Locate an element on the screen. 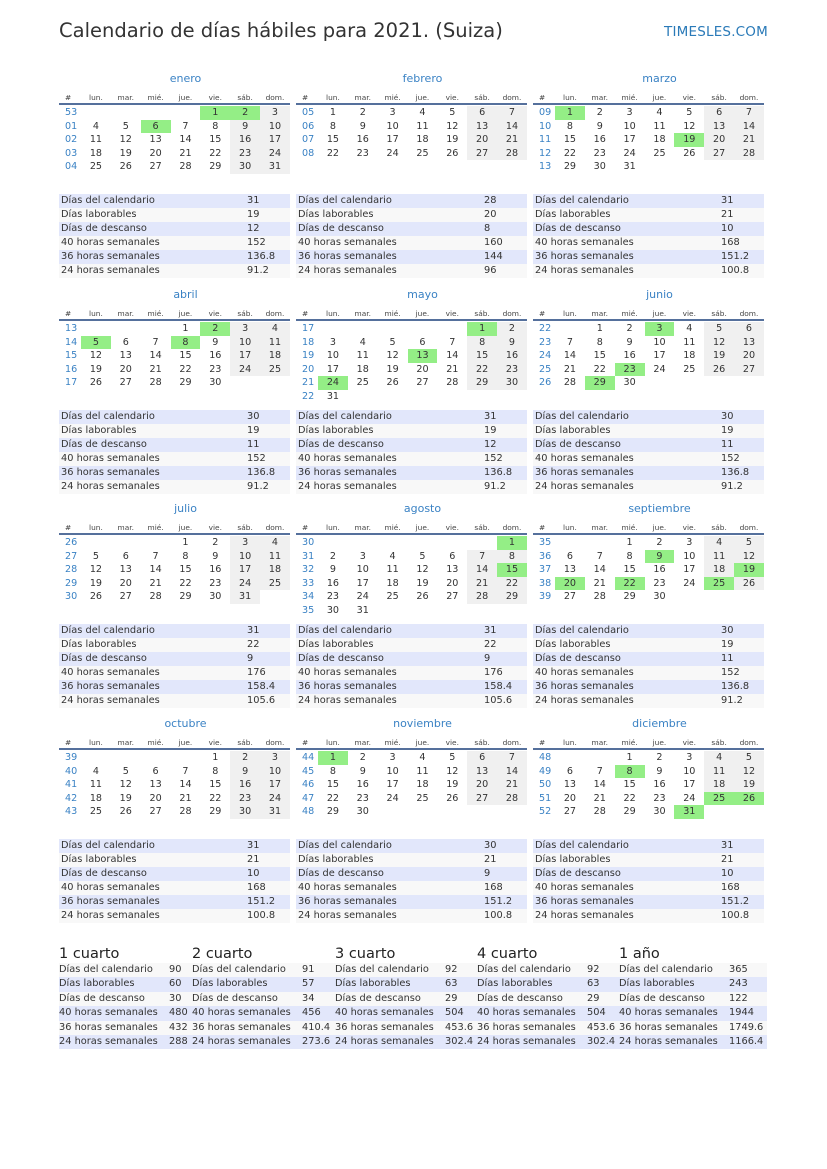 The image size is (827, 1169). stats-row: 36 horas semanales 136.8 is located at coordinates (411, 473).